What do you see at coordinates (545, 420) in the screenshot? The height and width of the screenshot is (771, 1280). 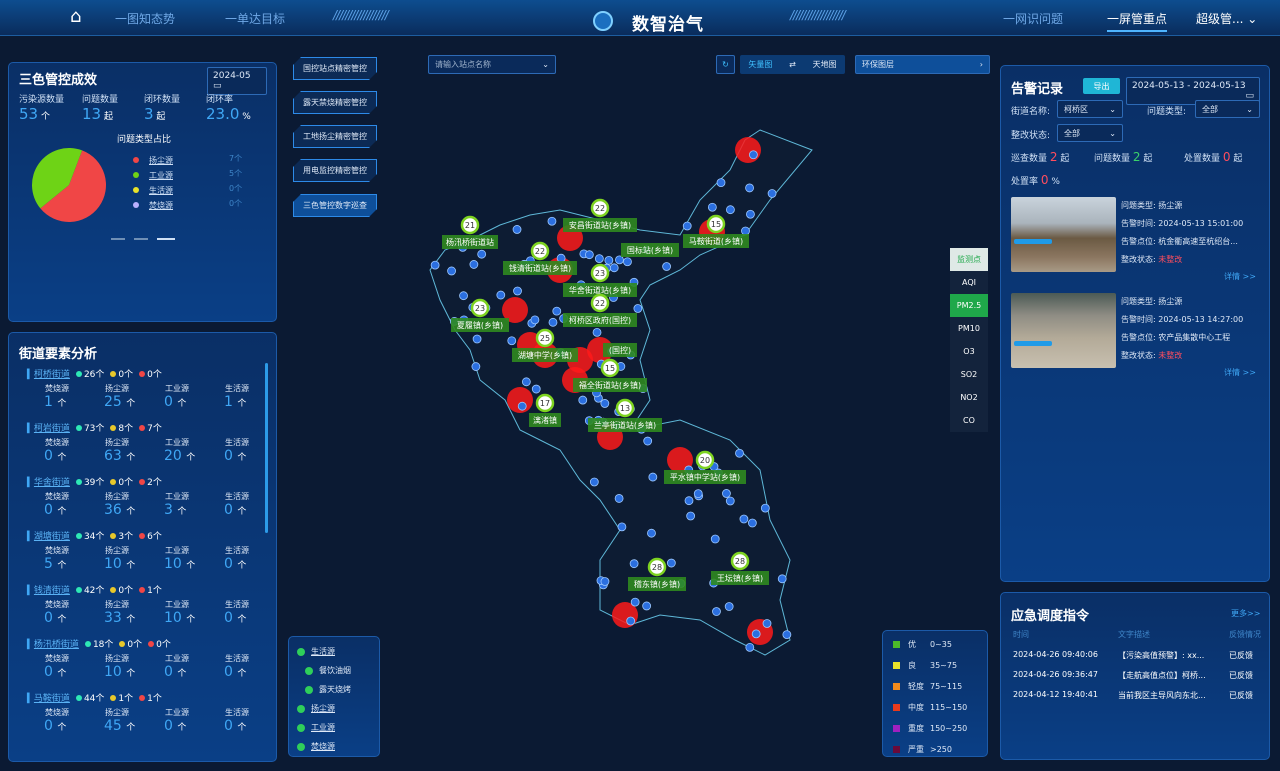 I see `station-label: 漓渚镇` at bounding box center [545, 420].